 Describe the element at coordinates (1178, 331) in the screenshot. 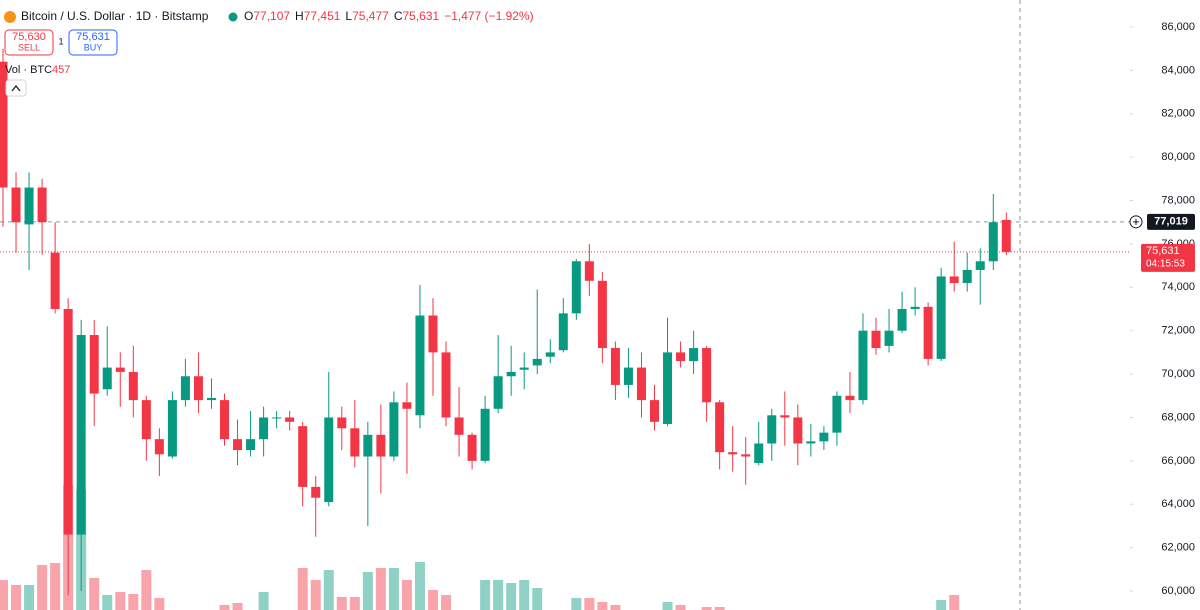

I see `y-tick-label: 72,000` at that location.